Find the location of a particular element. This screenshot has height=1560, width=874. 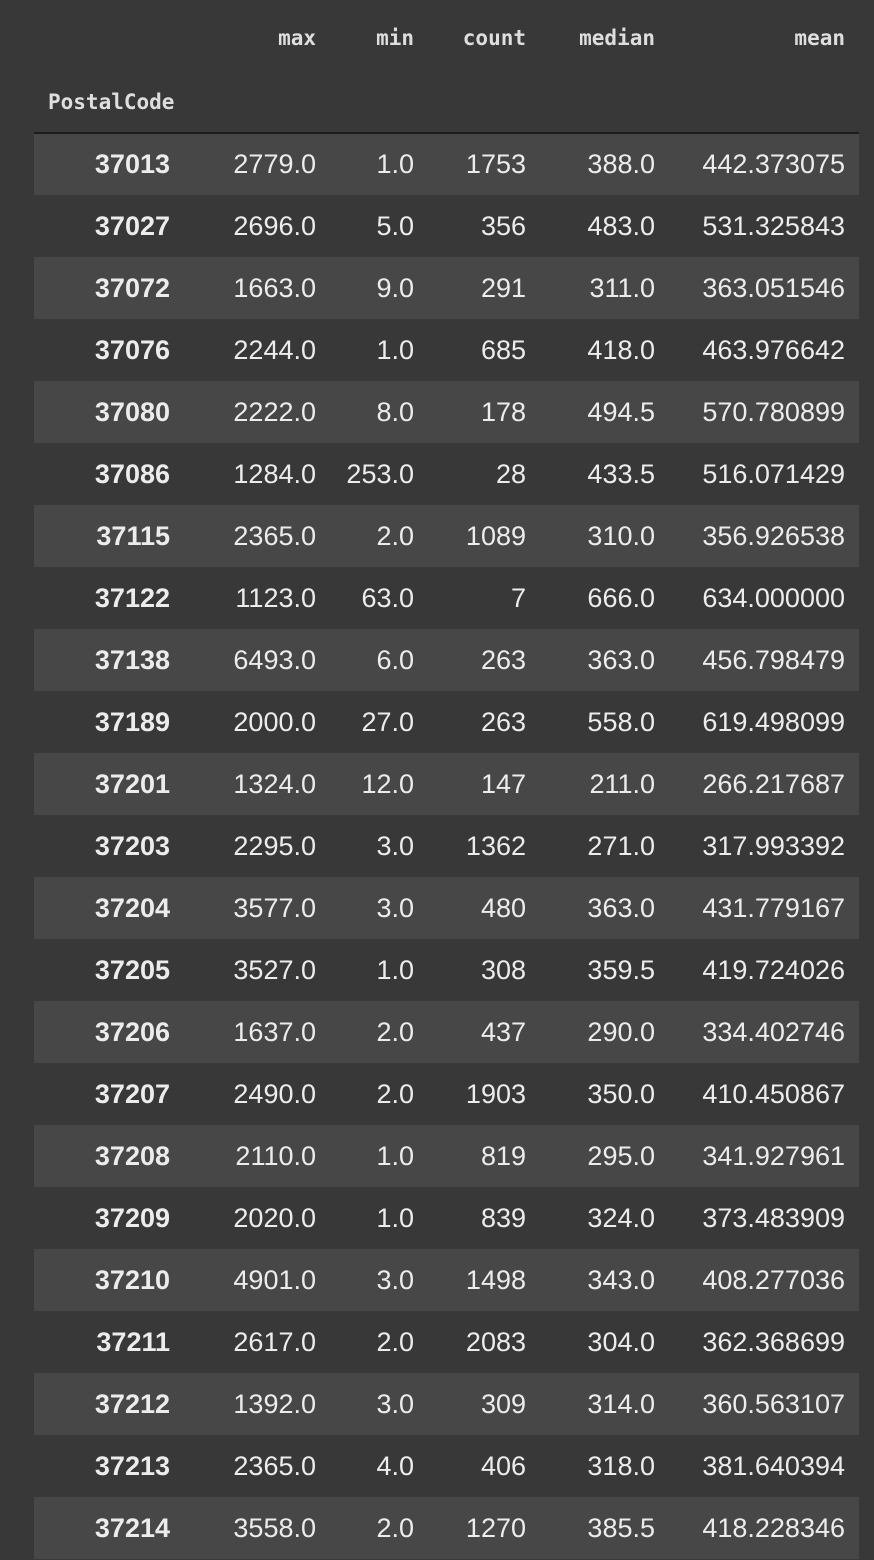

row-index-cell: 37211 is located at coordinates (133, 1341).